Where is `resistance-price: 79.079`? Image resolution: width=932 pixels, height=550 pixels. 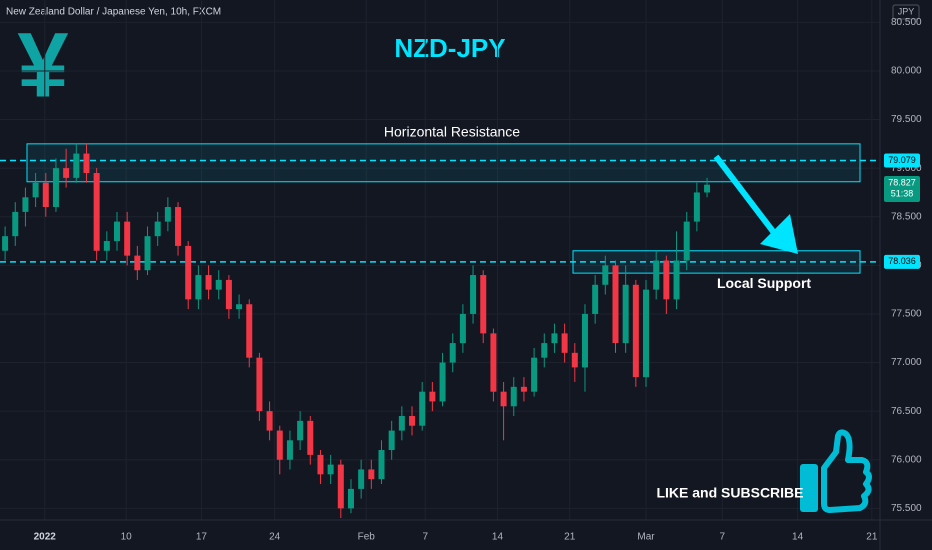
resistance-price: 79.079 is located at coordinates (902, 160).